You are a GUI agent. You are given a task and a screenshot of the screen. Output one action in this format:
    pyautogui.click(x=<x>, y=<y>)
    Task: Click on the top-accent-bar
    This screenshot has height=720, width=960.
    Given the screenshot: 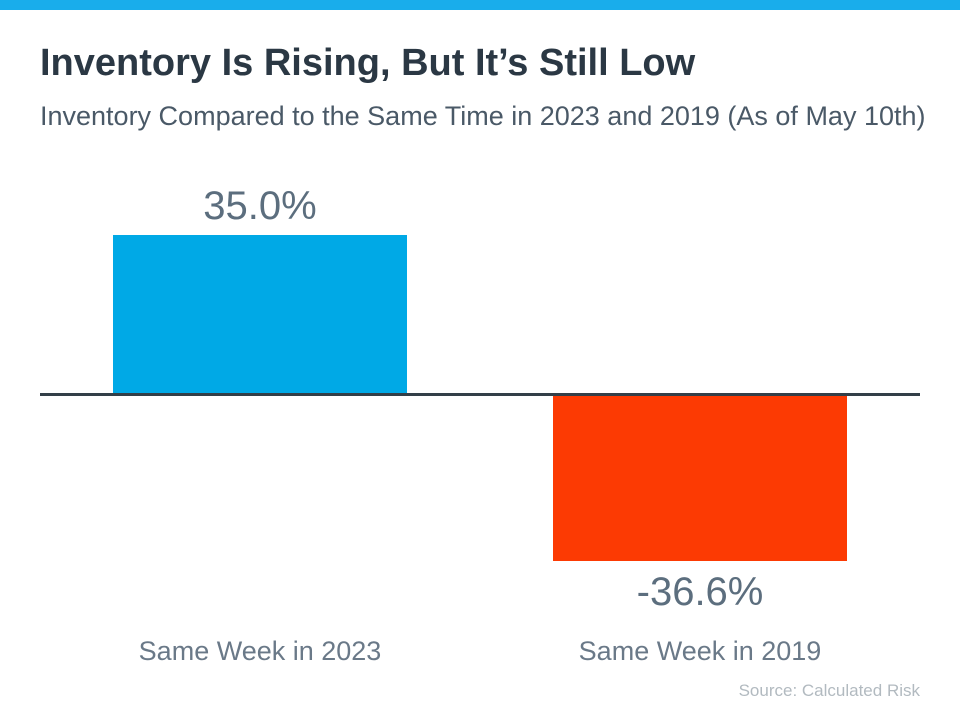 What is the action you would take?
    pyautogui.click(x=480, y=5)
    